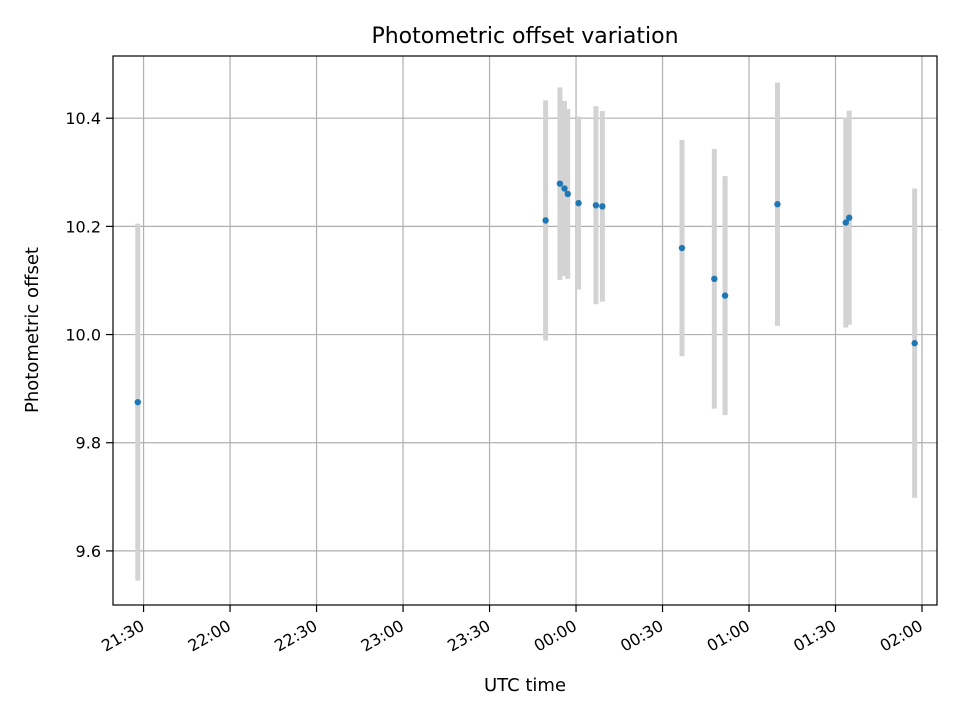 The height and width of the screenshot is (720, 960). I want to click on x-axis-label: UTC time, so click(525, 685).